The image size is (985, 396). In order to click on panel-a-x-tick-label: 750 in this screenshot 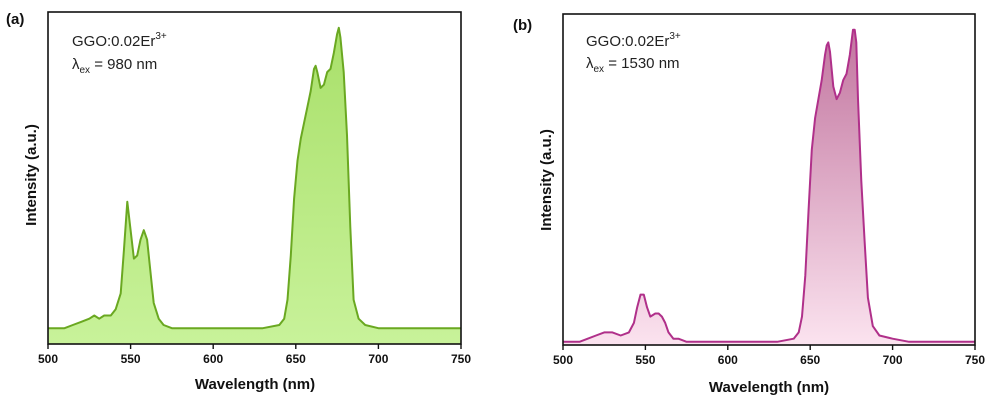, I will do `click(461, 359)`.